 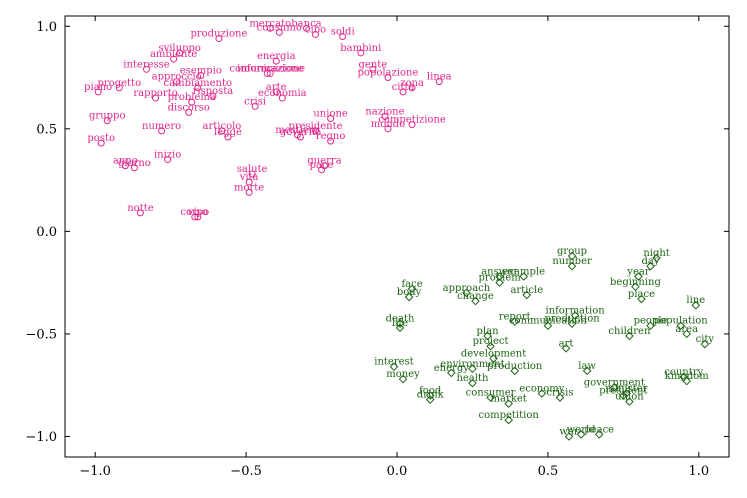 What do you see at coordinates (656, 253) in the screenshot?
I see `data-point-label: night` at bounding box center [656, 253].